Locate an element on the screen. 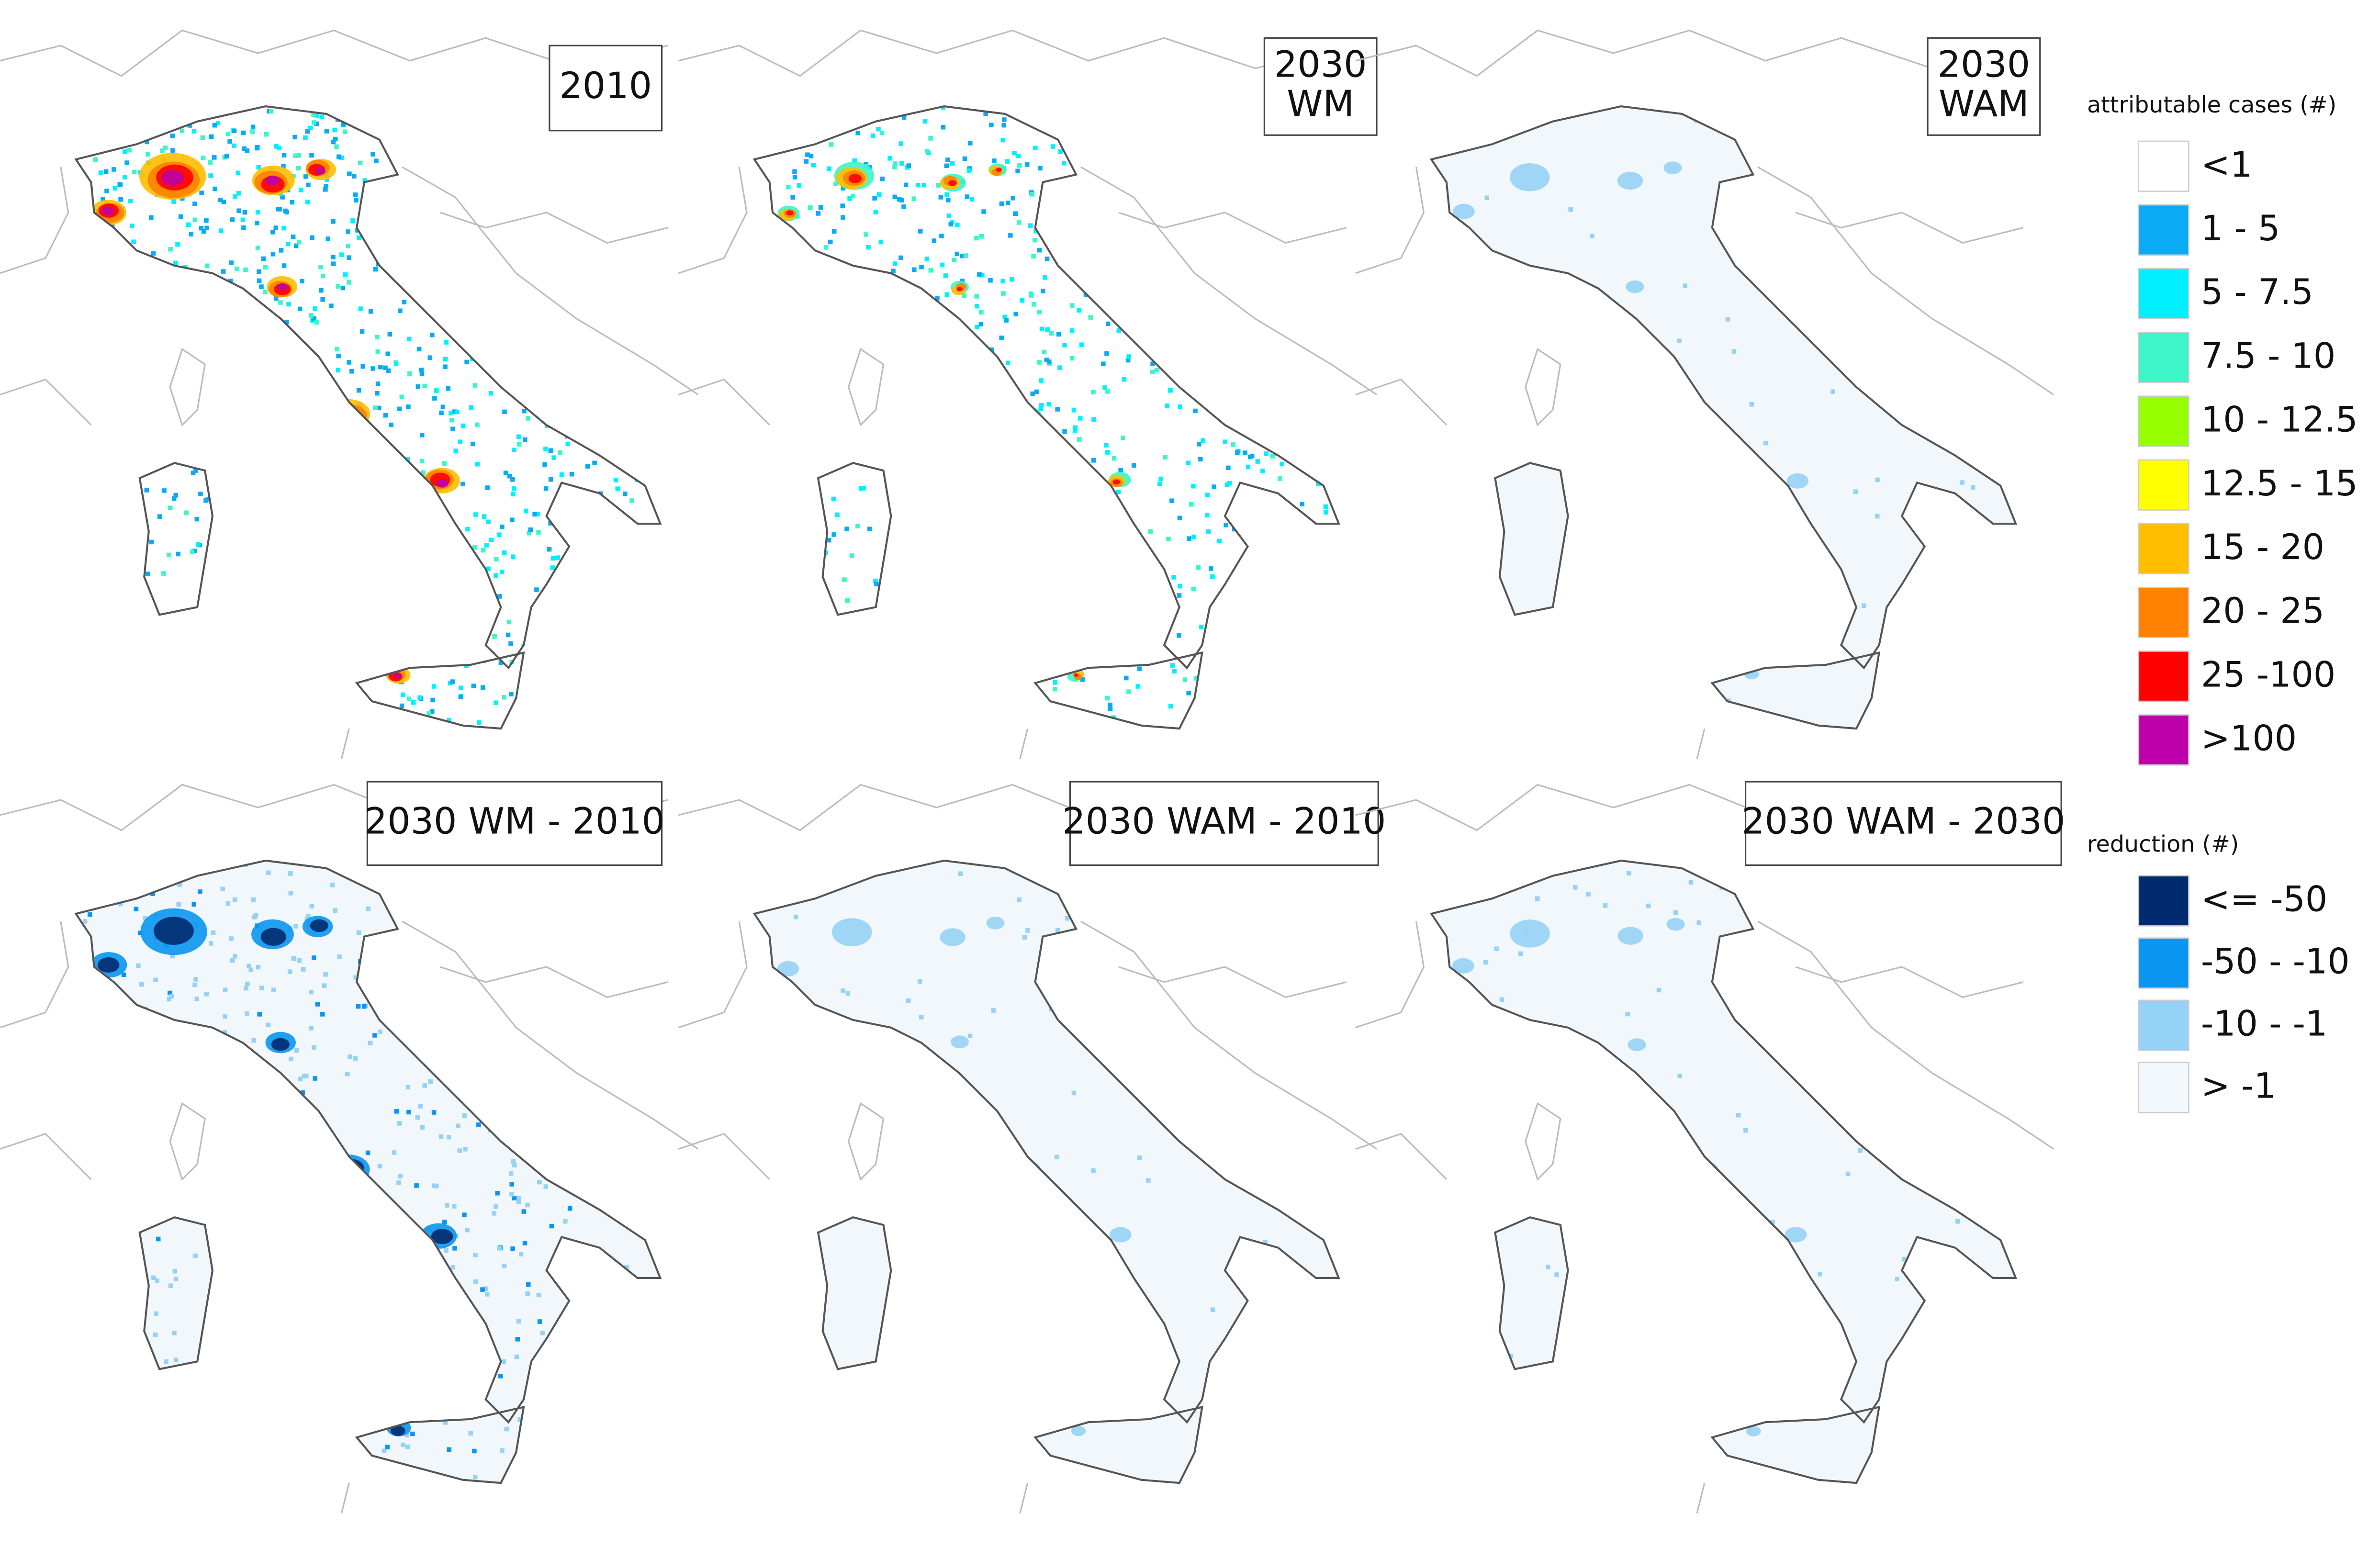  legend-title: reduction (#) is located at coordinates (2163, 844).